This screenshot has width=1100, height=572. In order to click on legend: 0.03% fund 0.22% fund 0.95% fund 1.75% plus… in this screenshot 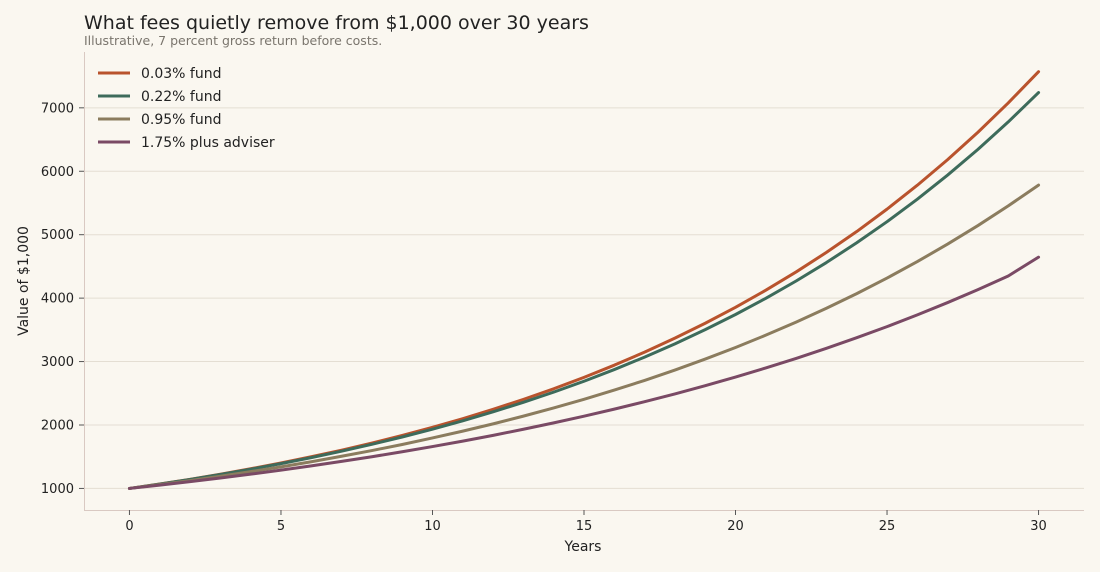, I will do `click(186, 108)`.